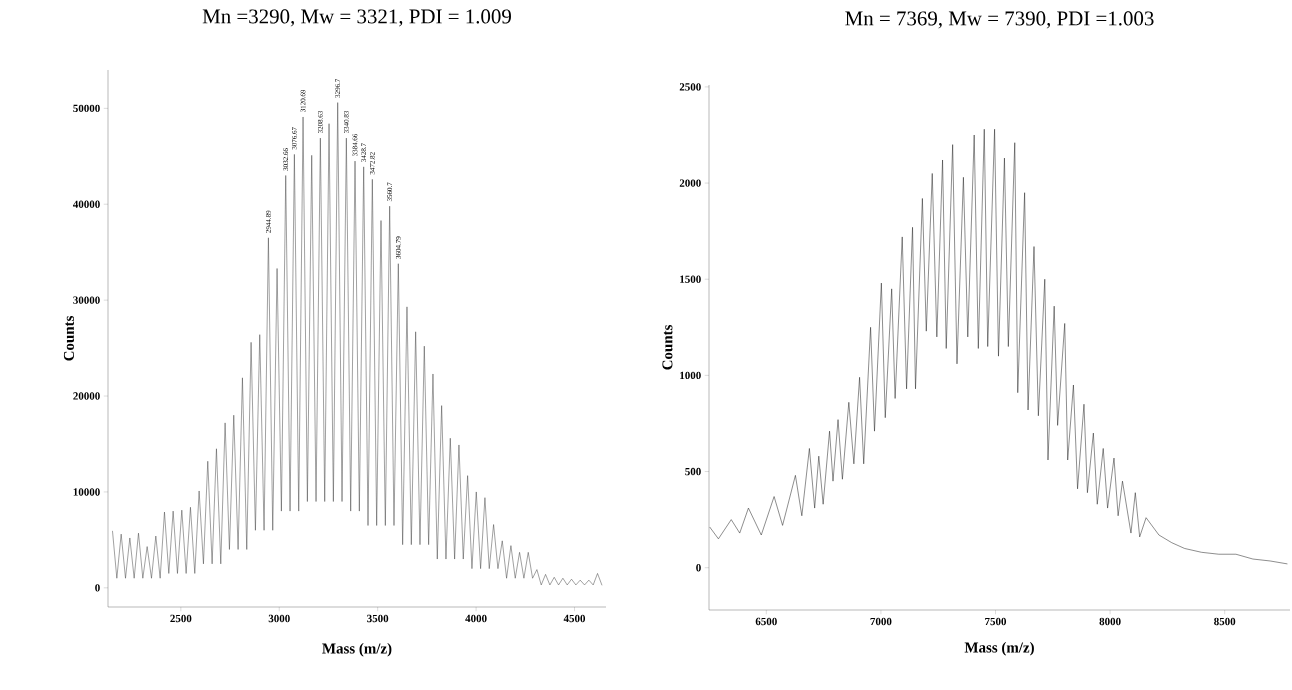 The height and width of the screenshot is (690, 1292). What do you see at coordinates (86, 204) in the screenshot?
I see `y-tick-label: 40000` at bounding box center [86, 204].